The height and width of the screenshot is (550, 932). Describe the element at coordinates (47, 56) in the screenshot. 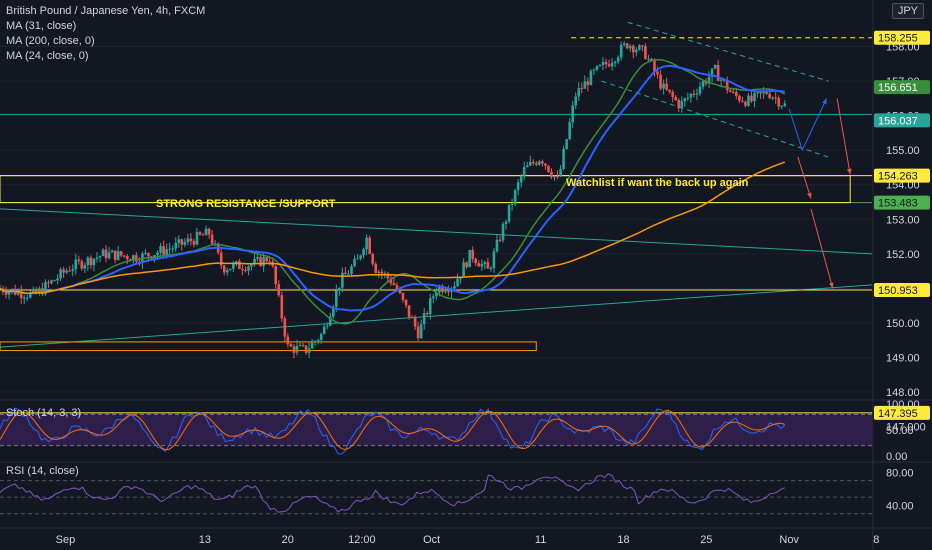

I see `indicator-ma24: MA (24, close, 0)` at that location.